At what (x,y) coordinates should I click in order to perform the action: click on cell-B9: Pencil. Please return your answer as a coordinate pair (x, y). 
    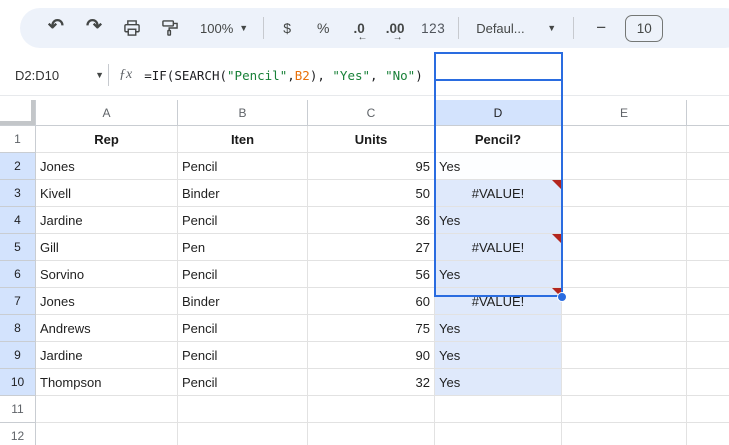
    Looking at the image, I should click on (243, 355).